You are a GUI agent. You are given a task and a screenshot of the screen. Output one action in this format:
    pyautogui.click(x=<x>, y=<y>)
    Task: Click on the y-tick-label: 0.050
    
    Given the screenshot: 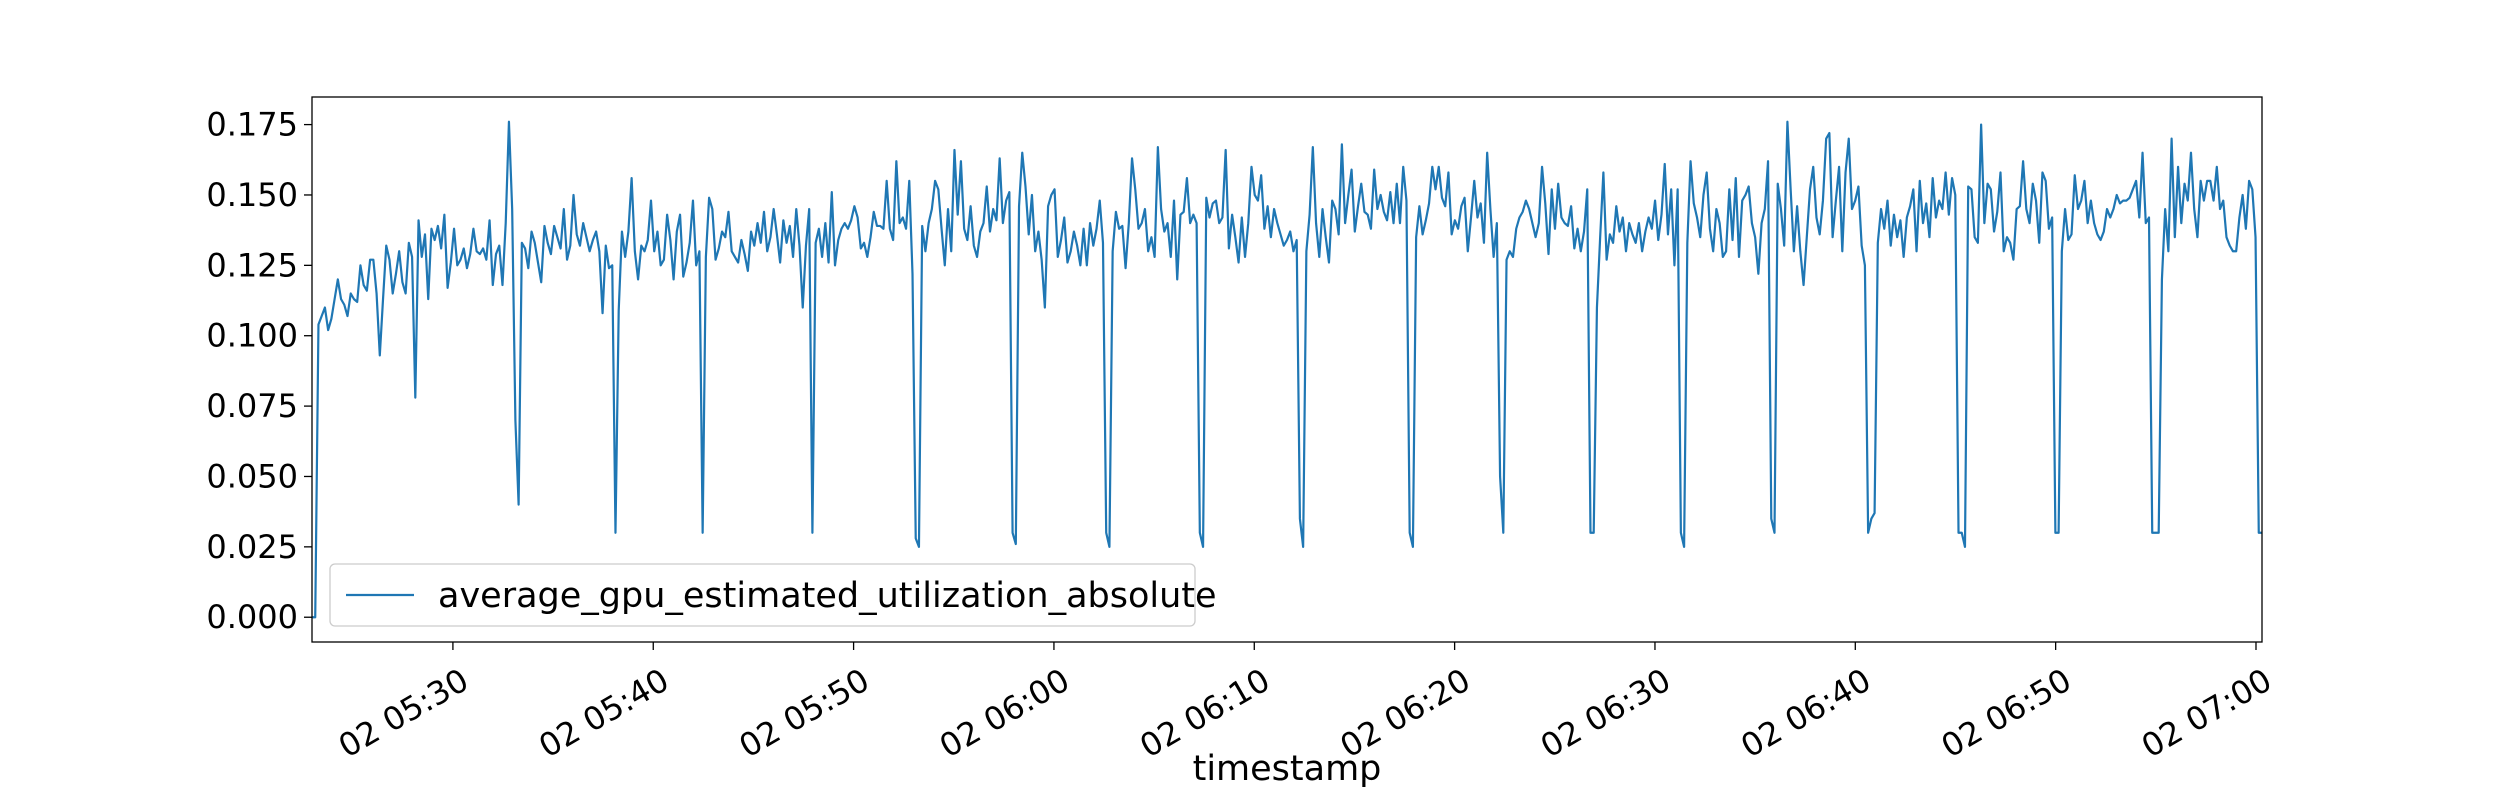 What is the action you would take?
    pyautogui.click(x=252, y=476)
    